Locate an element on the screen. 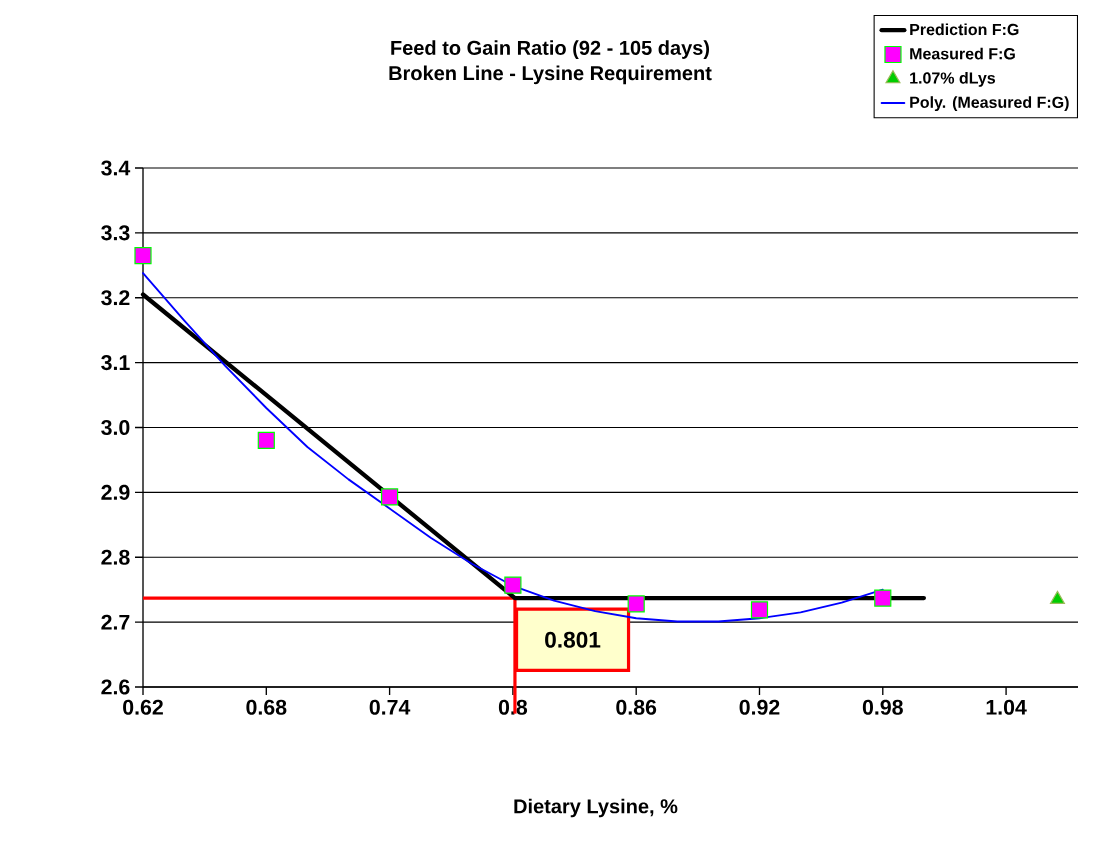 Image resolution: width=1111 pixels, height=848 pixels. y-tick-label: 3.3 is located at coordinates (115, 233).